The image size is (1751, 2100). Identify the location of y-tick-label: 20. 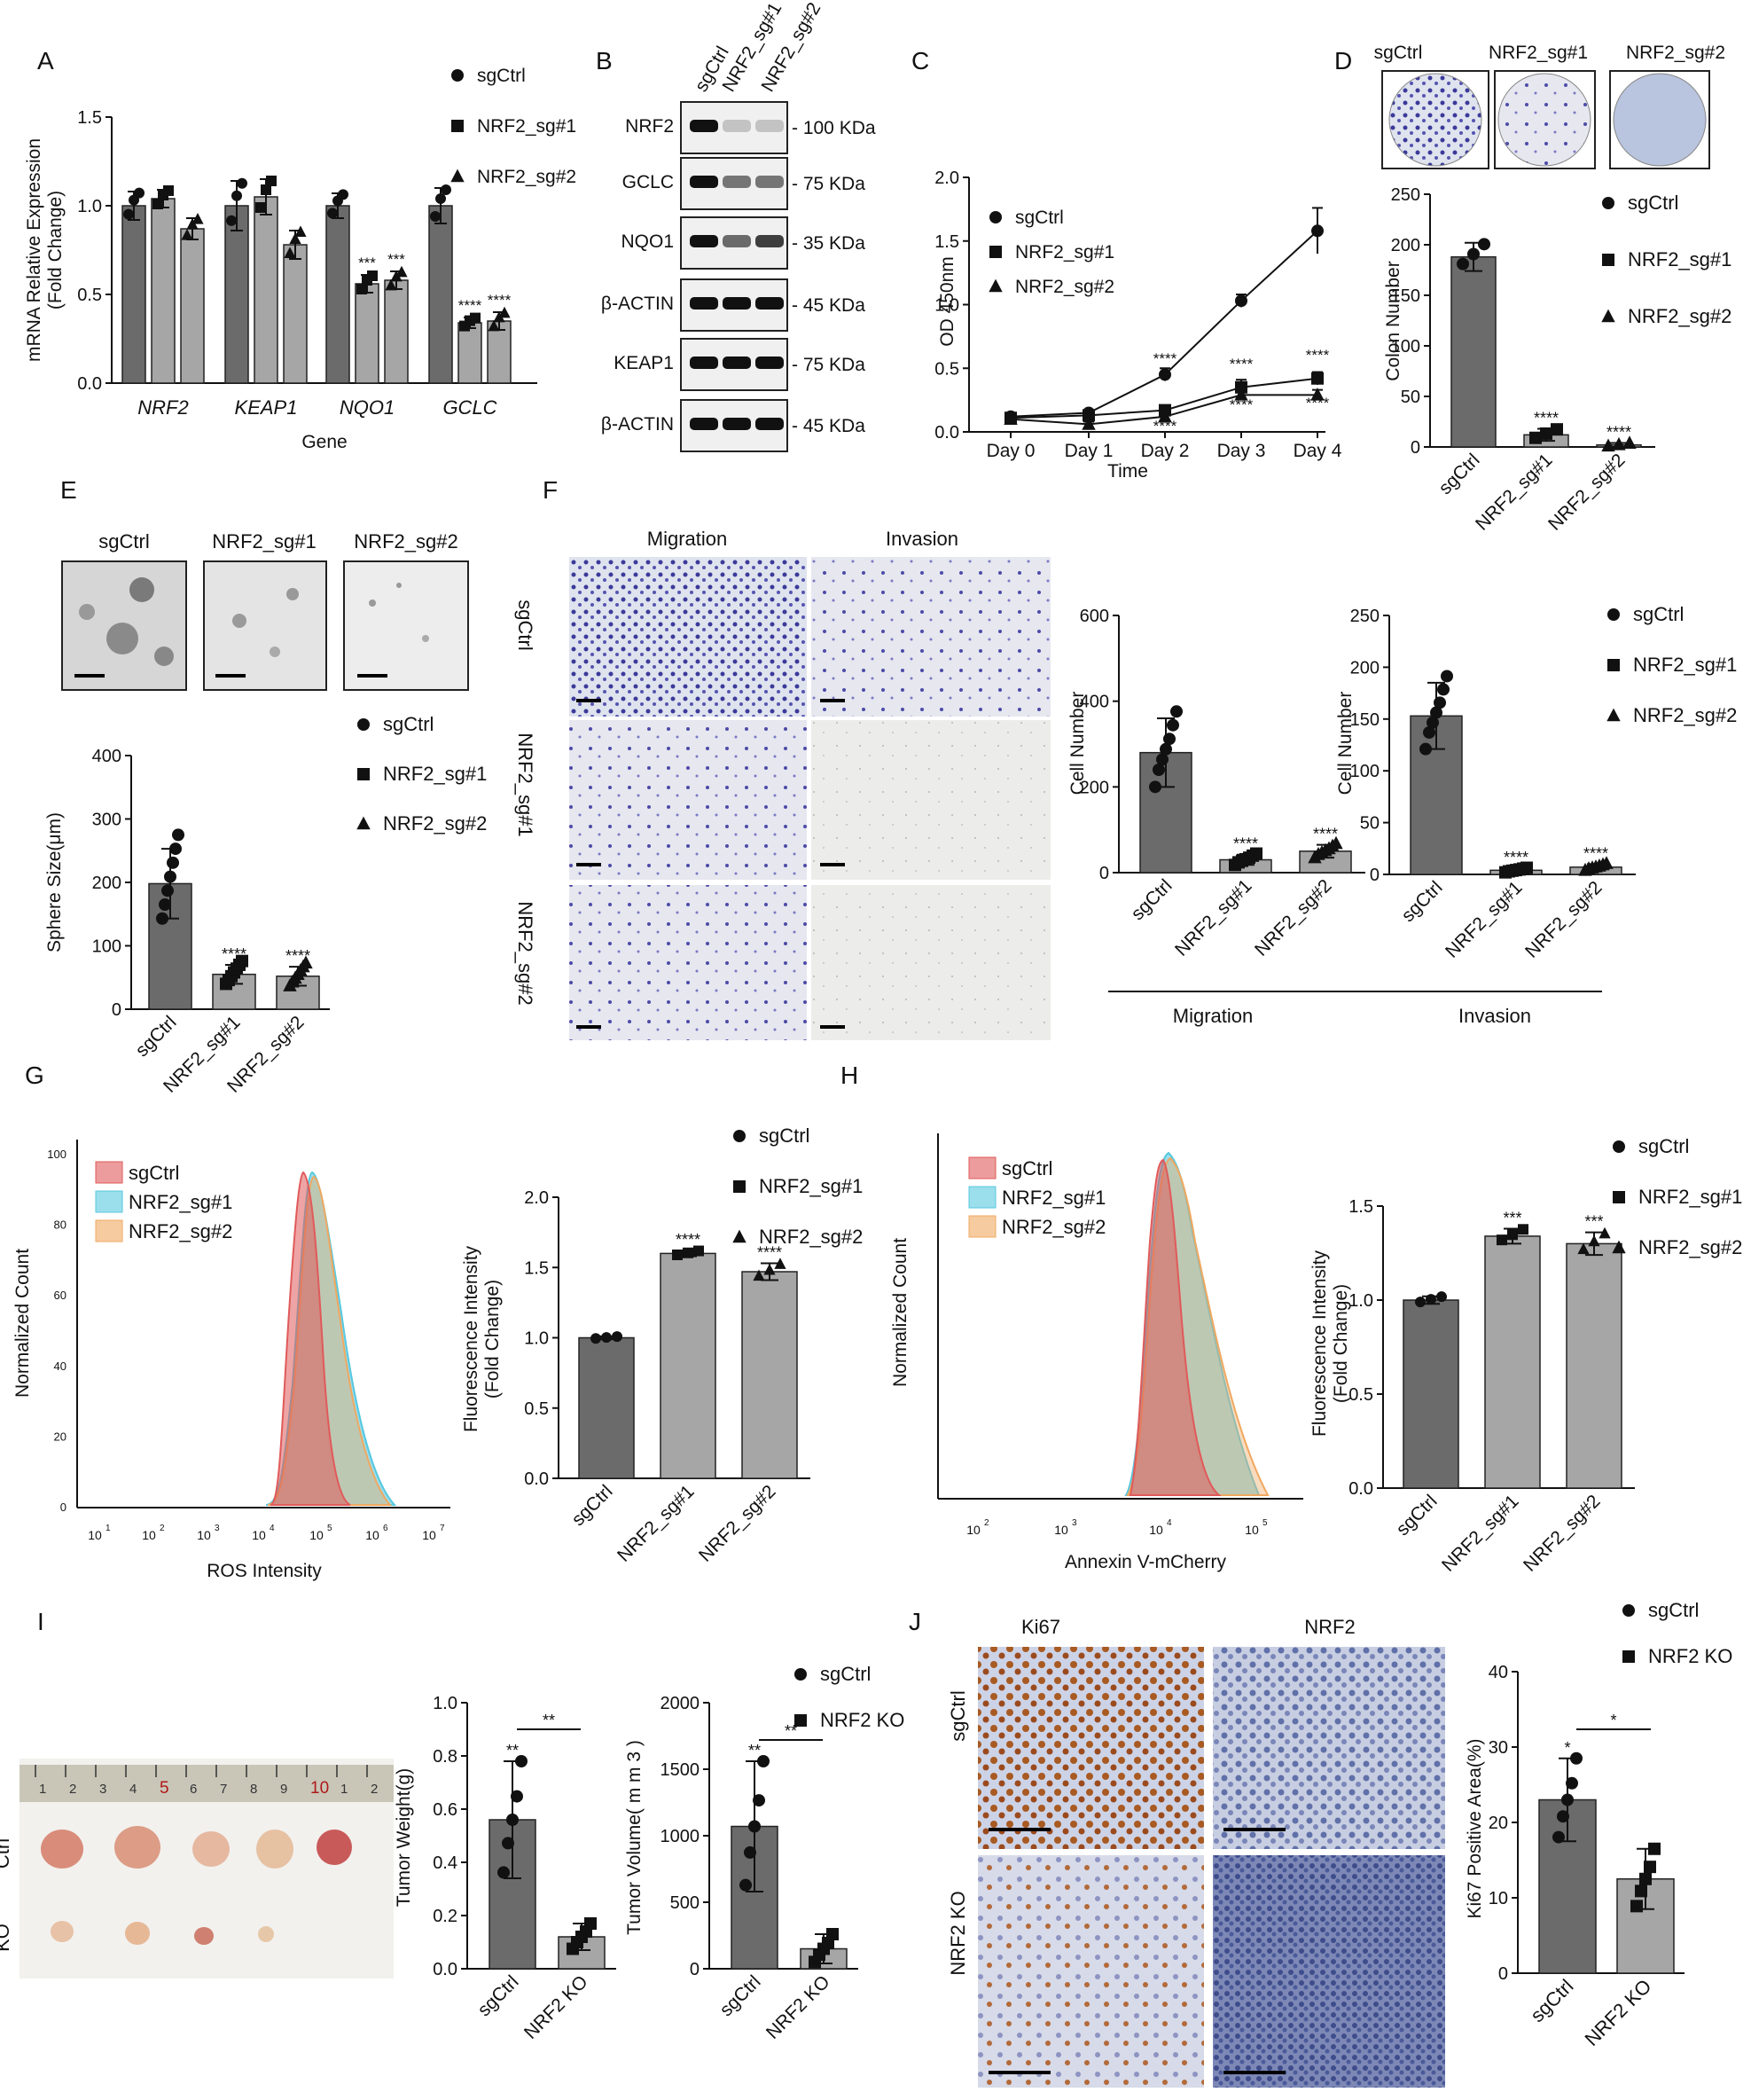
(1499, 1823).